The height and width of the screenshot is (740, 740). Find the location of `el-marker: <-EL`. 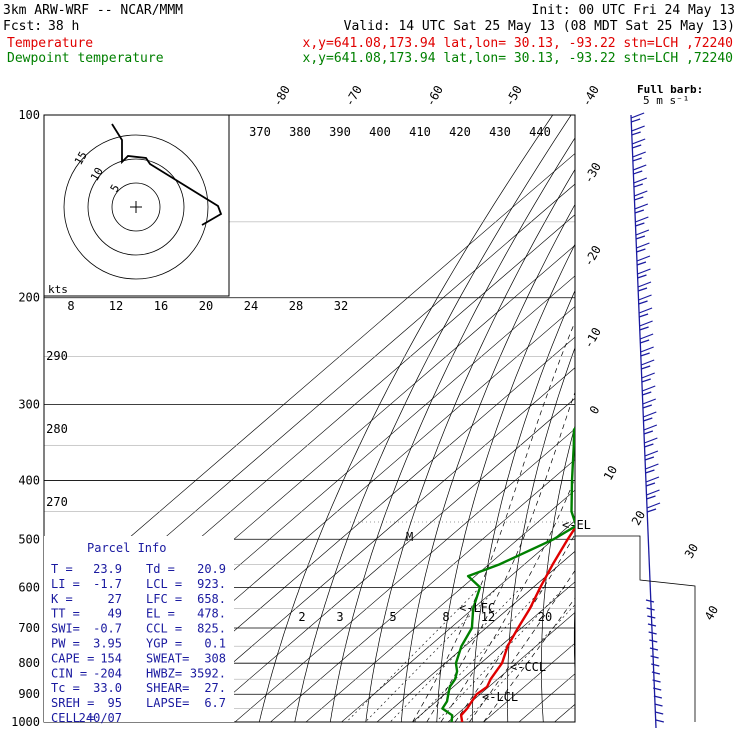

el-marker: <-EL is located at coordinates (576, 525).